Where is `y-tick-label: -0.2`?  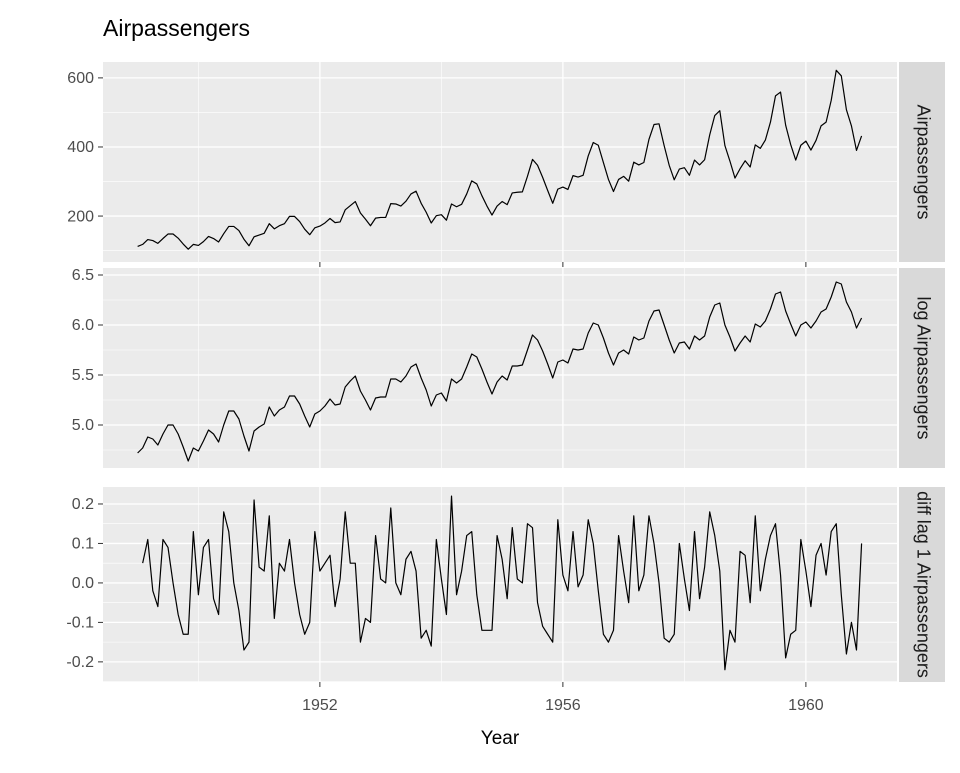
y-tick-label: -0.2 is located at coordinates (80, 662).